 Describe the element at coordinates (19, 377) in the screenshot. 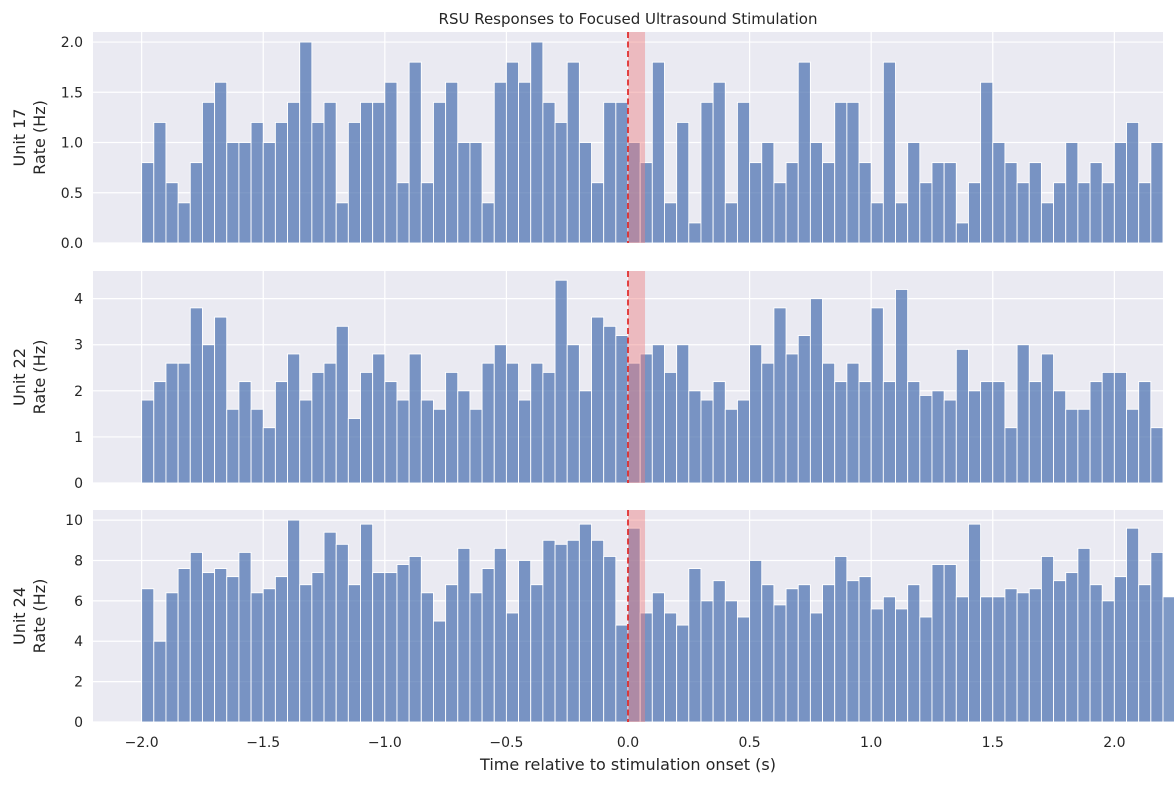

I see `unit-label: Unit 22` at that location.